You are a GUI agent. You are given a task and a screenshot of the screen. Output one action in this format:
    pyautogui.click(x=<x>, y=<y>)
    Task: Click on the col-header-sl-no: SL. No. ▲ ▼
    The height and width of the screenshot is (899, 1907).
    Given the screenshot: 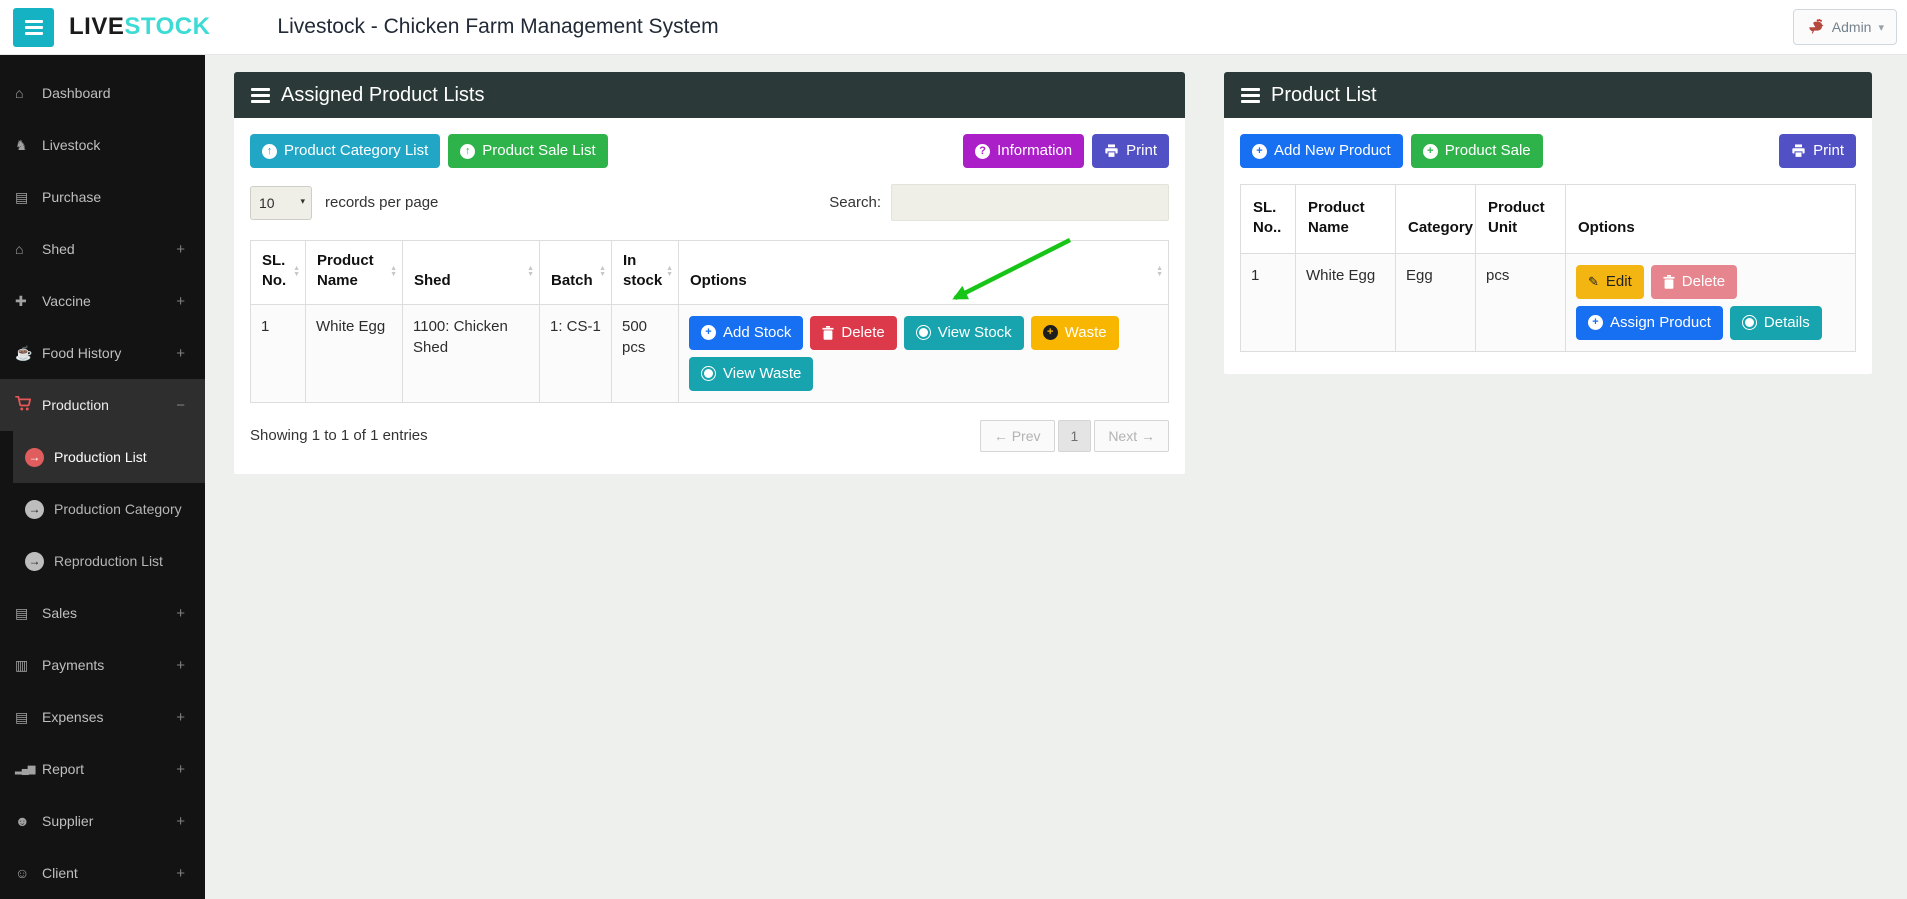 What is the action you would take?
    pyautogui.click(x=278, y=272)
    